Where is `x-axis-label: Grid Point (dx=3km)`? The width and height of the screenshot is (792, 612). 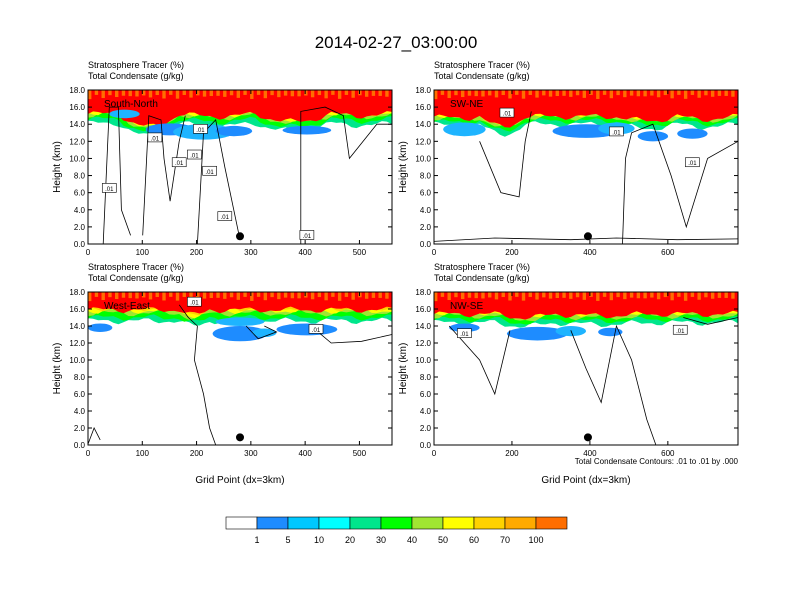
x-axis-label: Grid Point (dx=3km) is located at coordinates (585, 480).